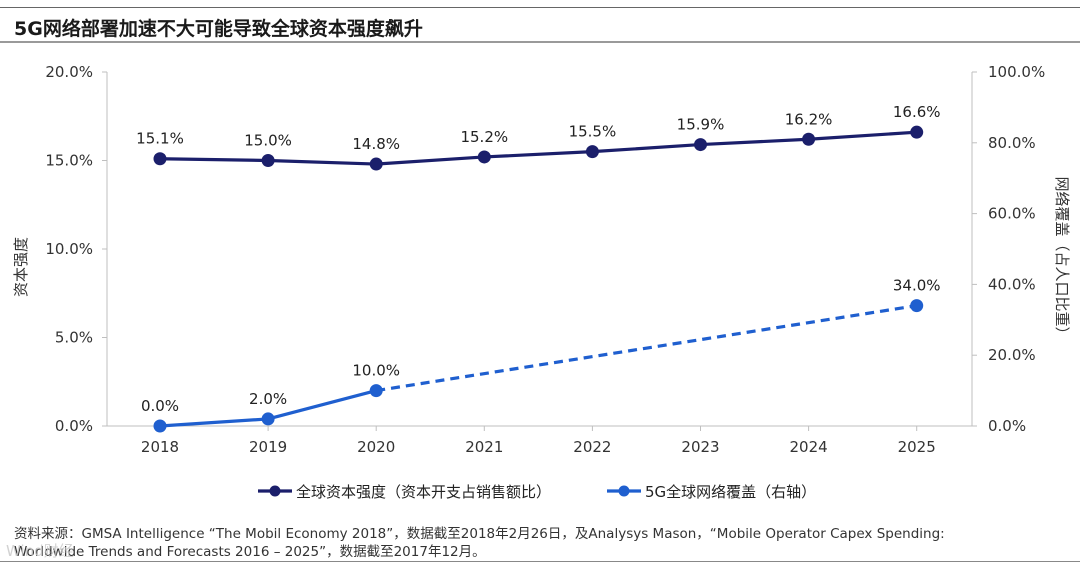 This screenshot has width=1080, height=565. Describe the element at coordinates (809, 119) in the screenshot. I see `data-label: 16.2%` at that location.